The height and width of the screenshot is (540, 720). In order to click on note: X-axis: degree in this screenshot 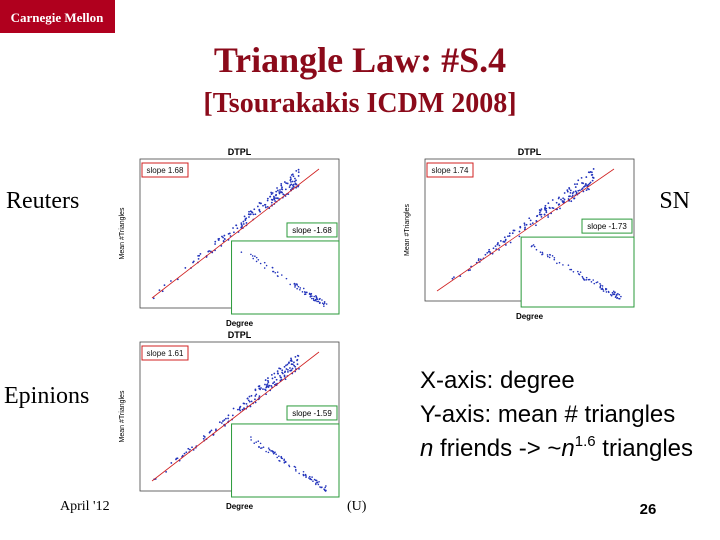, I will do `click(497, 380)`.